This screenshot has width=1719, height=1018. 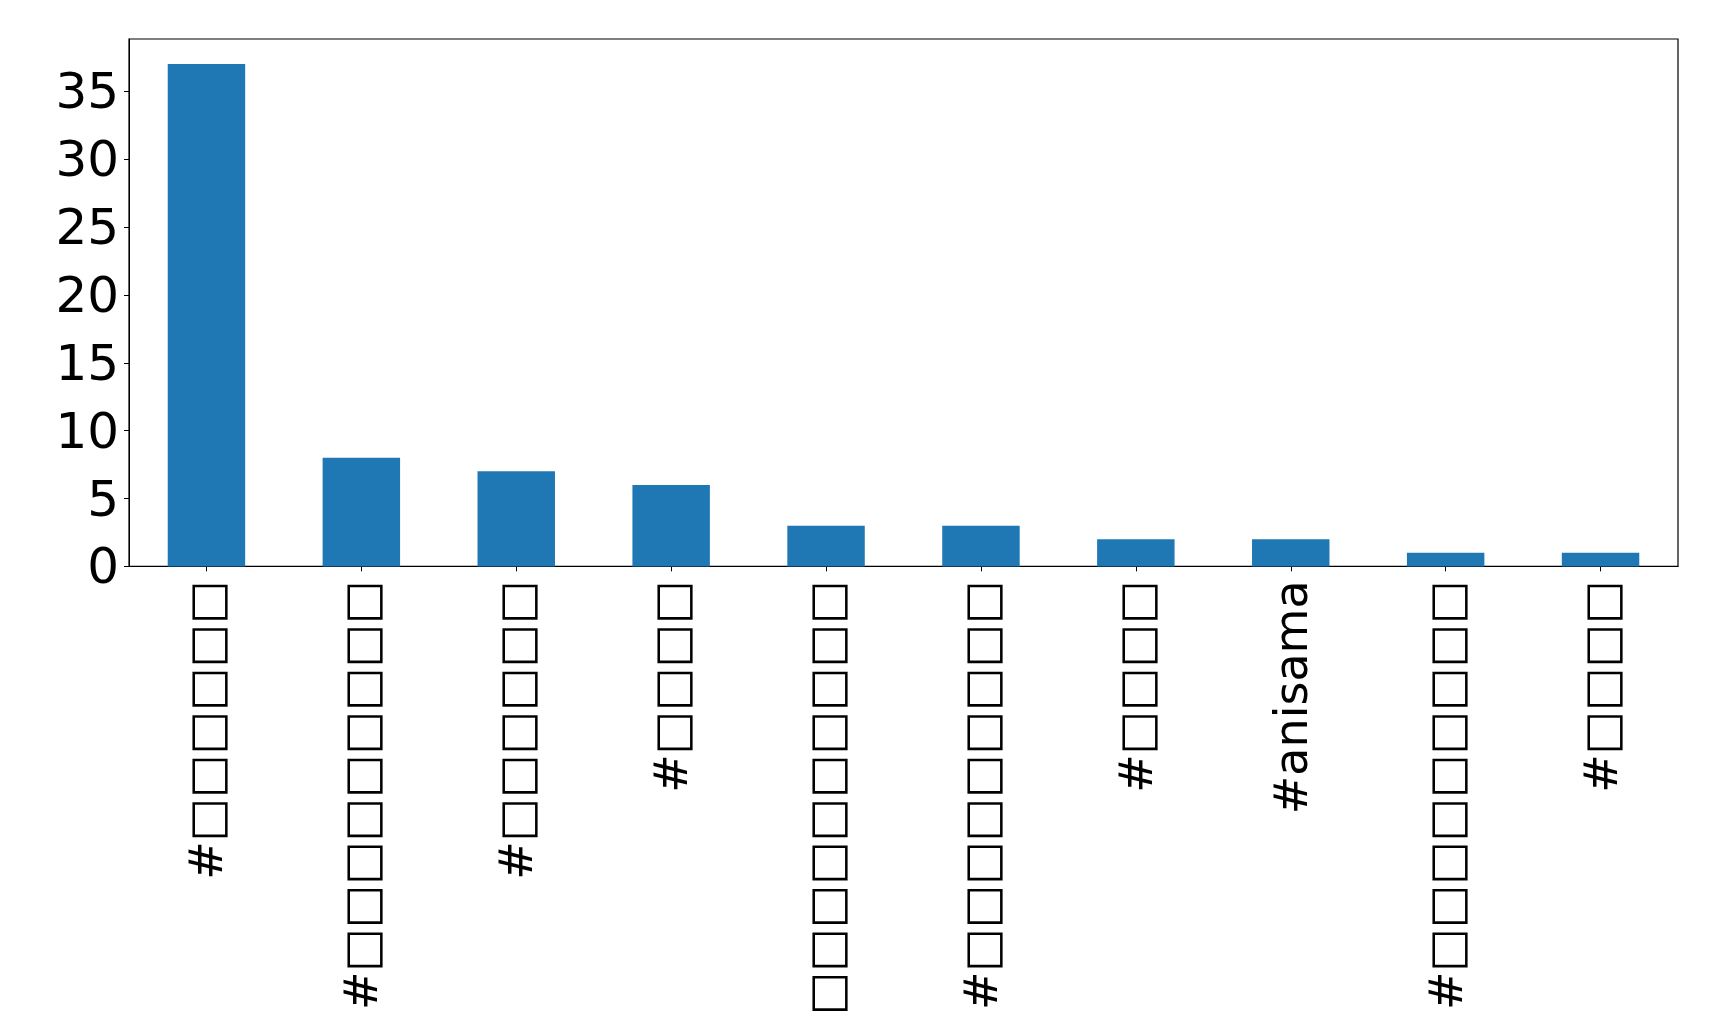 I want to click on x-tick-label: #anisama, so click(x=1290, y=697).